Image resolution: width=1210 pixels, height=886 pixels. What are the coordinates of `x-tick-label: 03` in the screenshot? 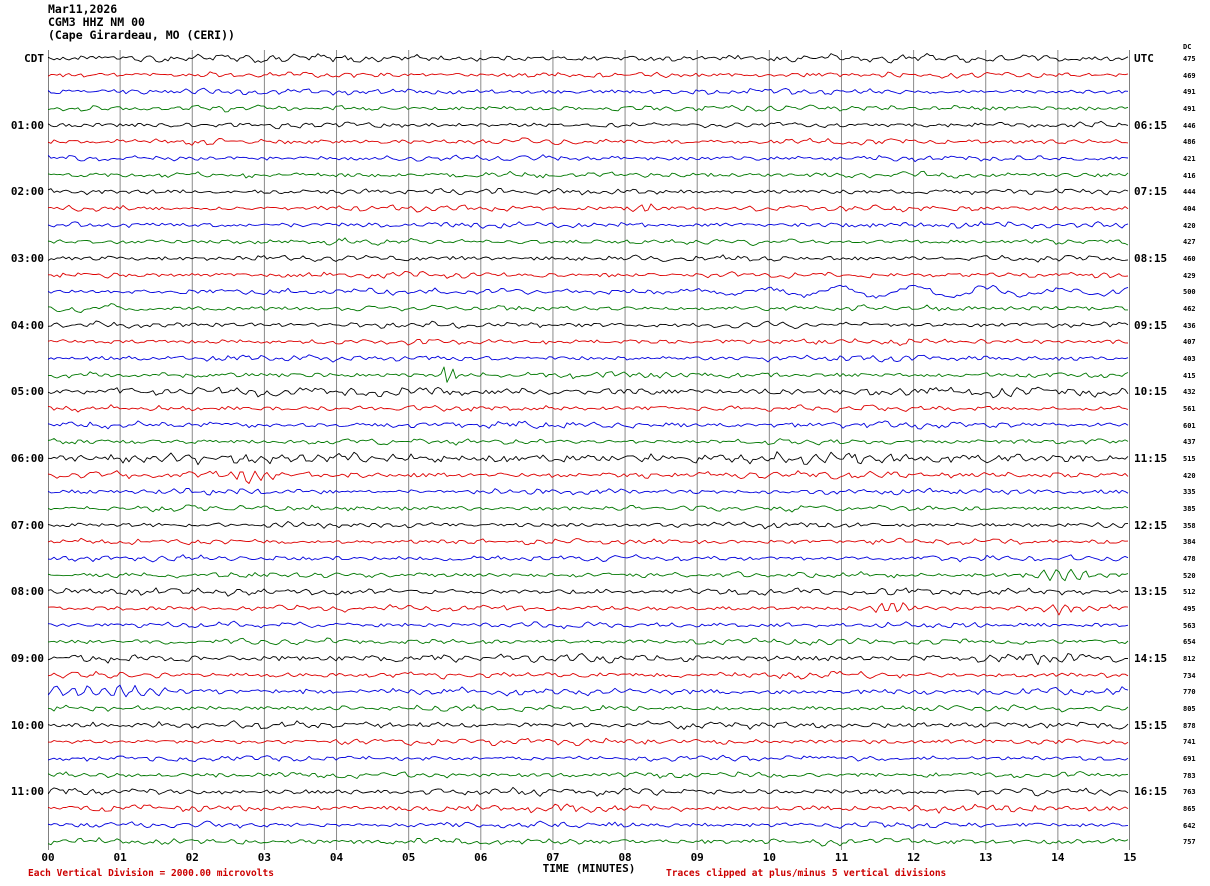 It's located at (264, 857).